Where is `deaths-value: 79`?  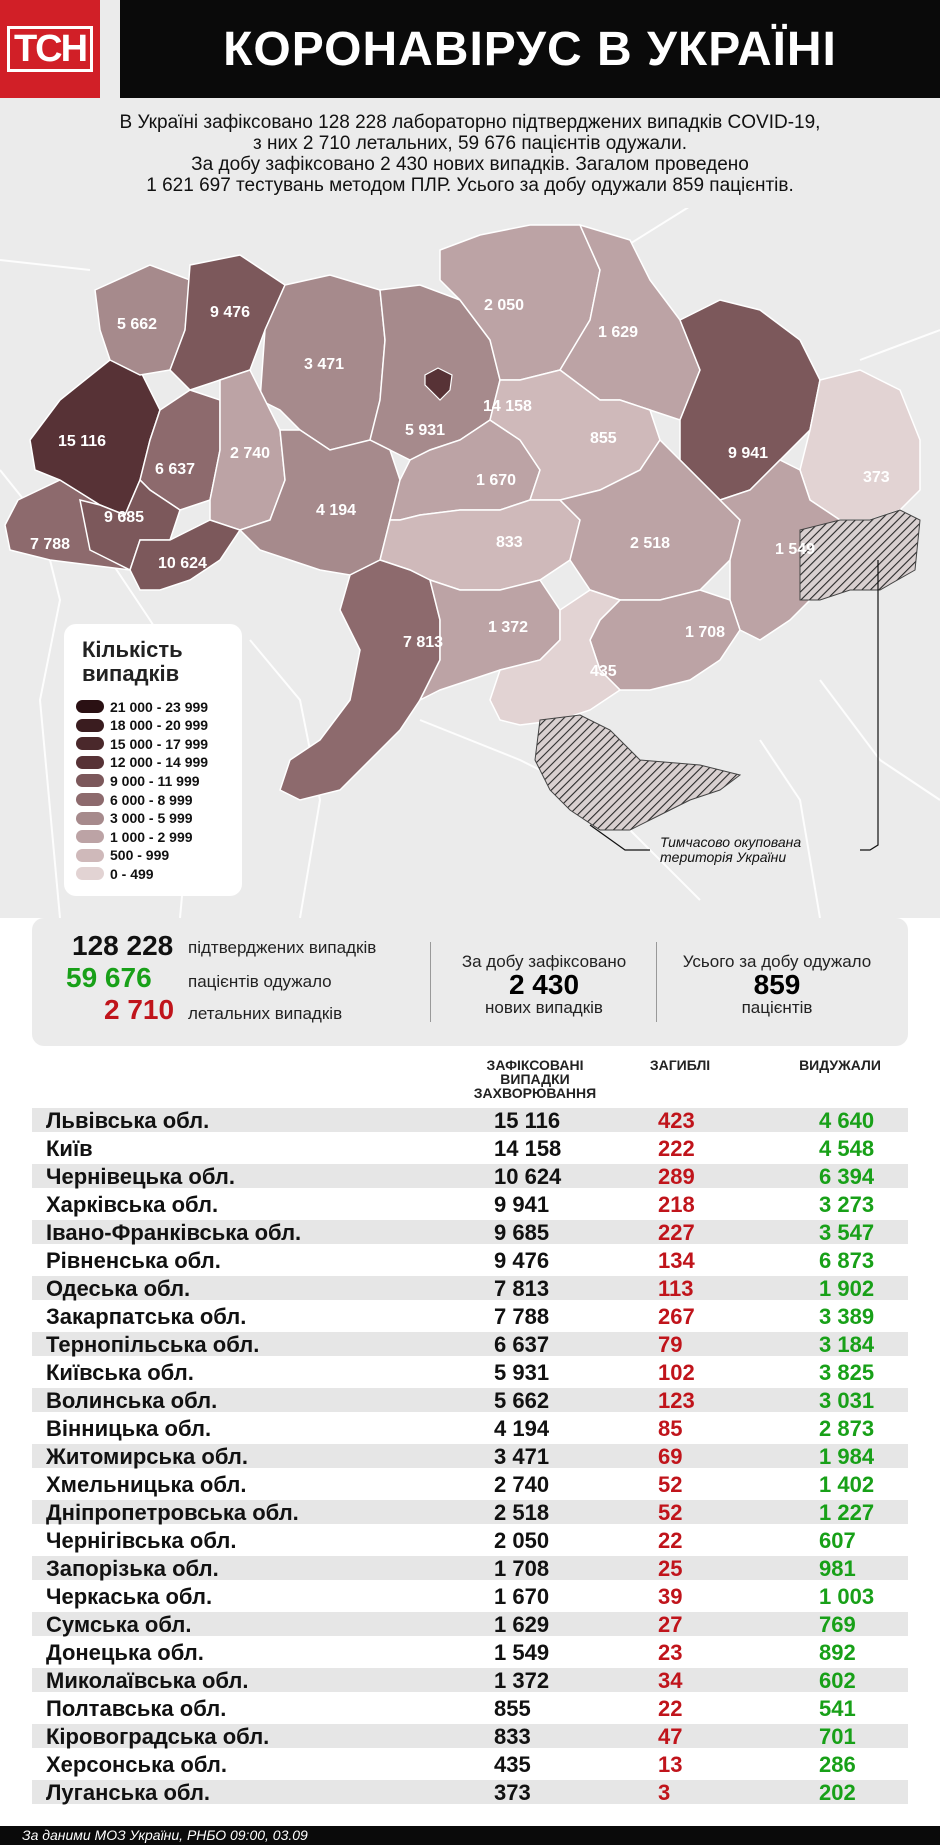
deaths-value: 79 is located at coordinates (670, 1344).